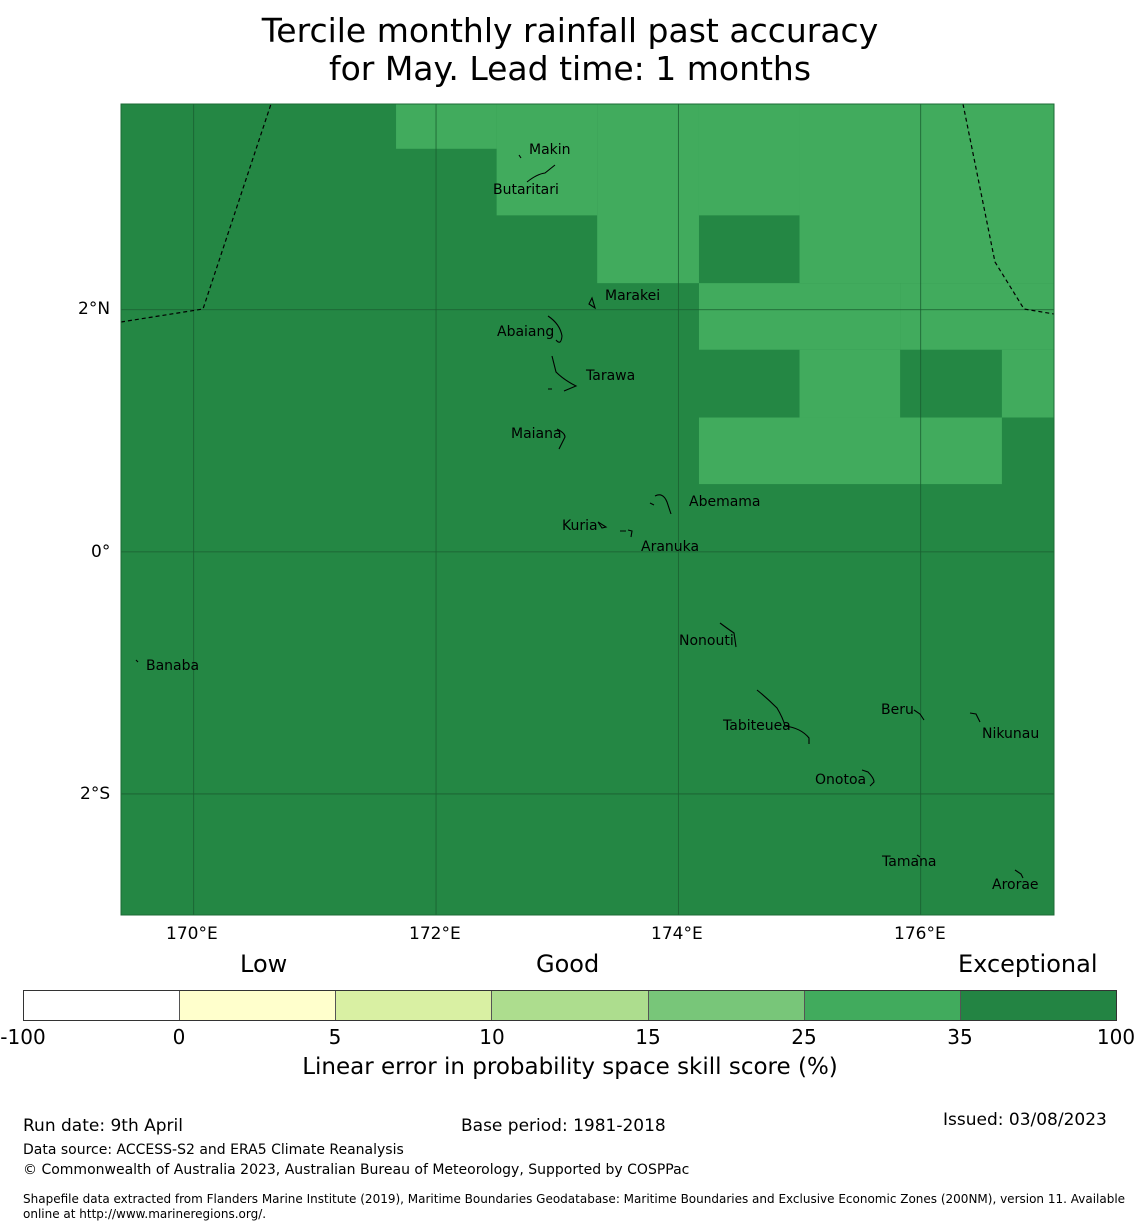 Image resolution: width=1140 pixels, height=1230 pixels. Describe the element at coordinates (1028, 964) in the screenshot. I see `legend-category-exceptional: Exceptional` at that location.